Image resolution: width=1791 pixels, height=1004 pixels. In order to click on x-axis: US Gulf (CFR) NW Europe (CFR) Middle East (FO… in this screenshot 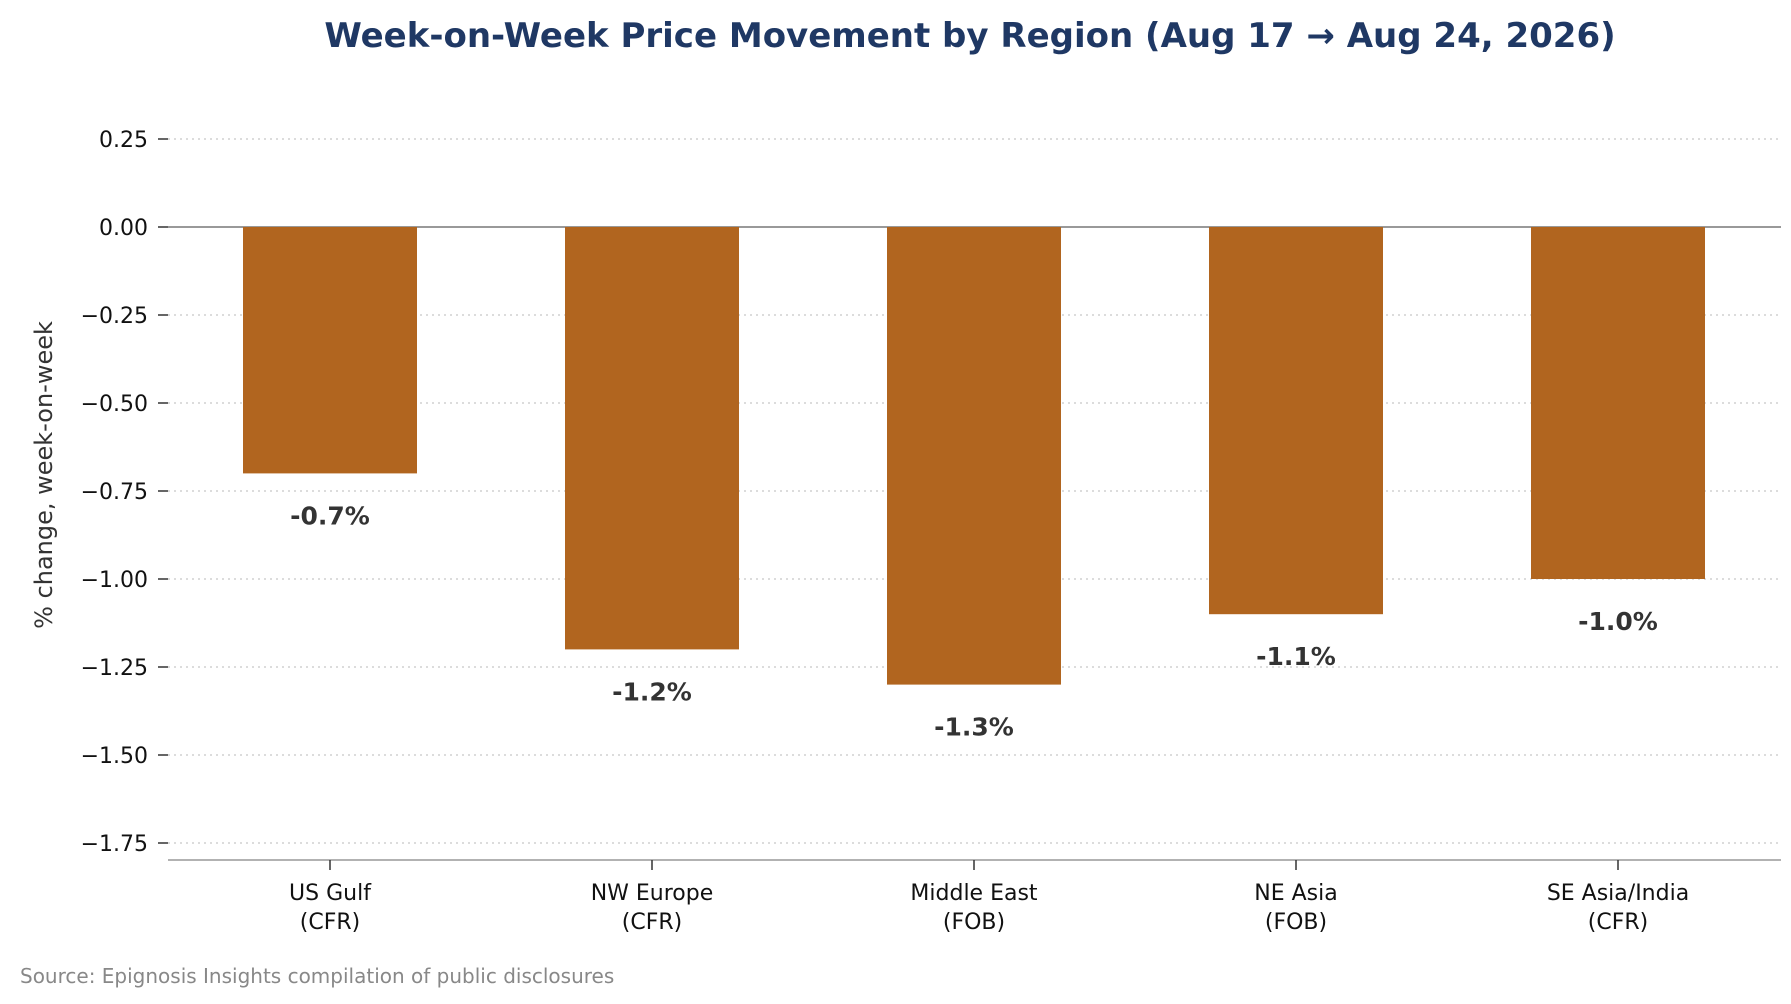, I will do `click(974, 897)`.